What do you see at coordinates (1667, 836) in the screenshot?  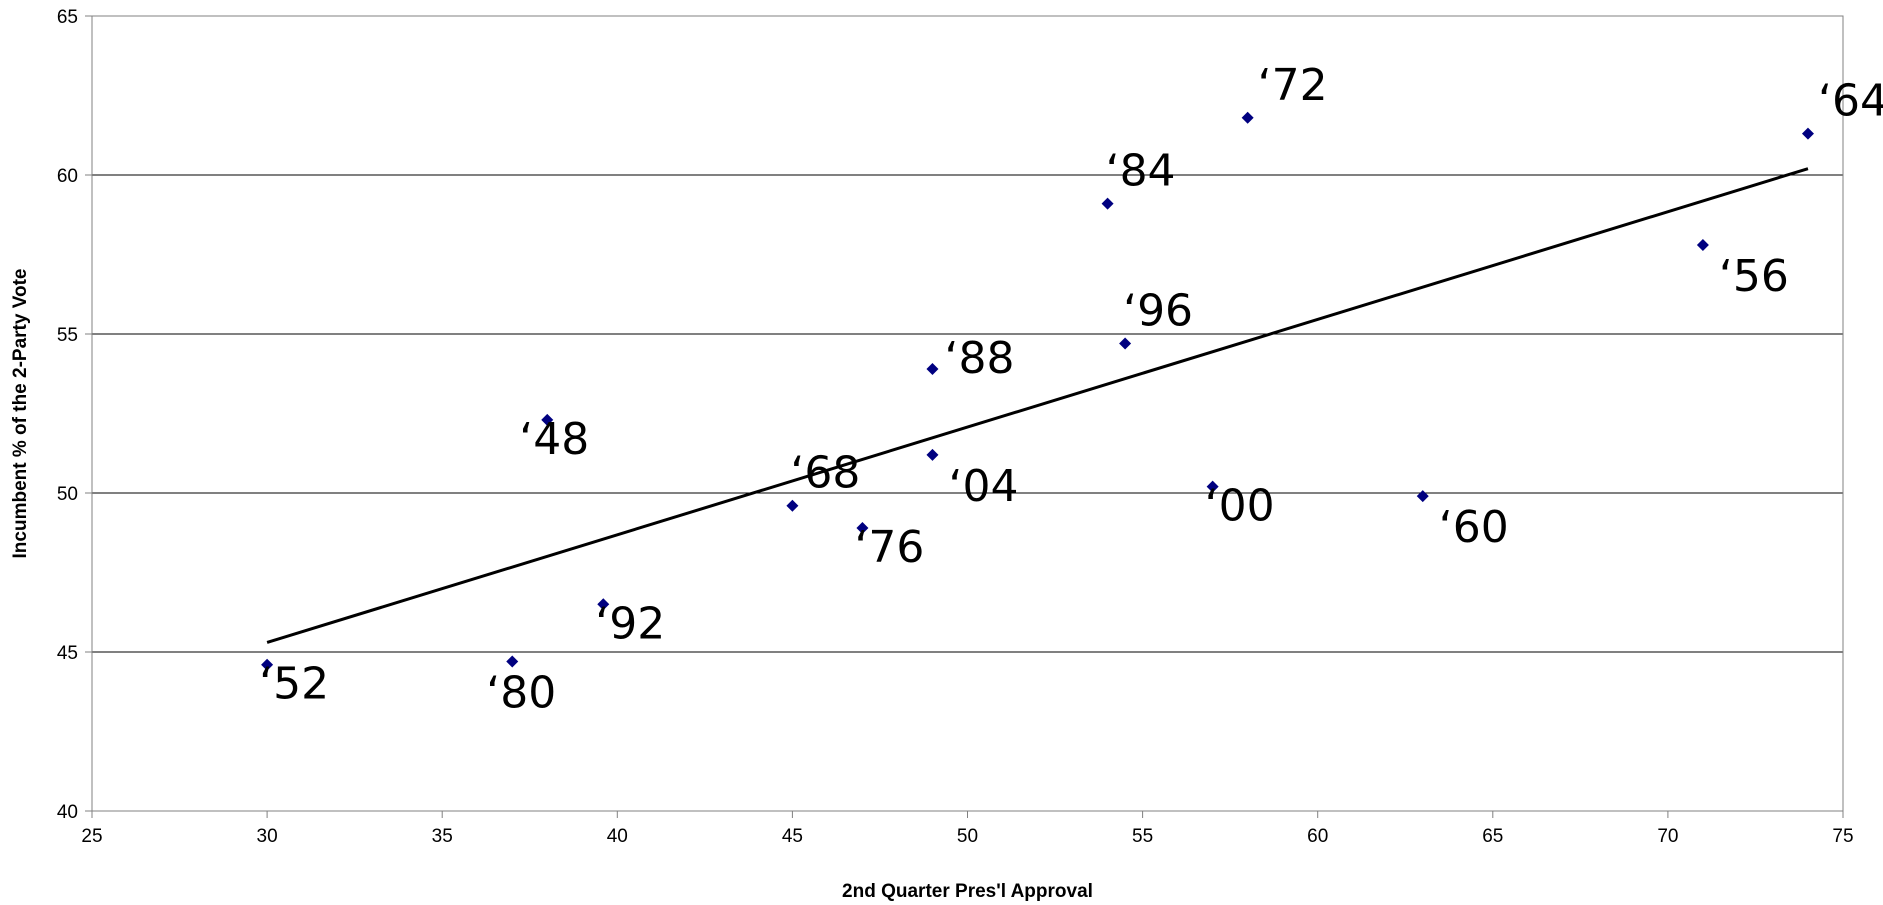 I see `x-tick-label: 70` at bounding box center [1667, 836].